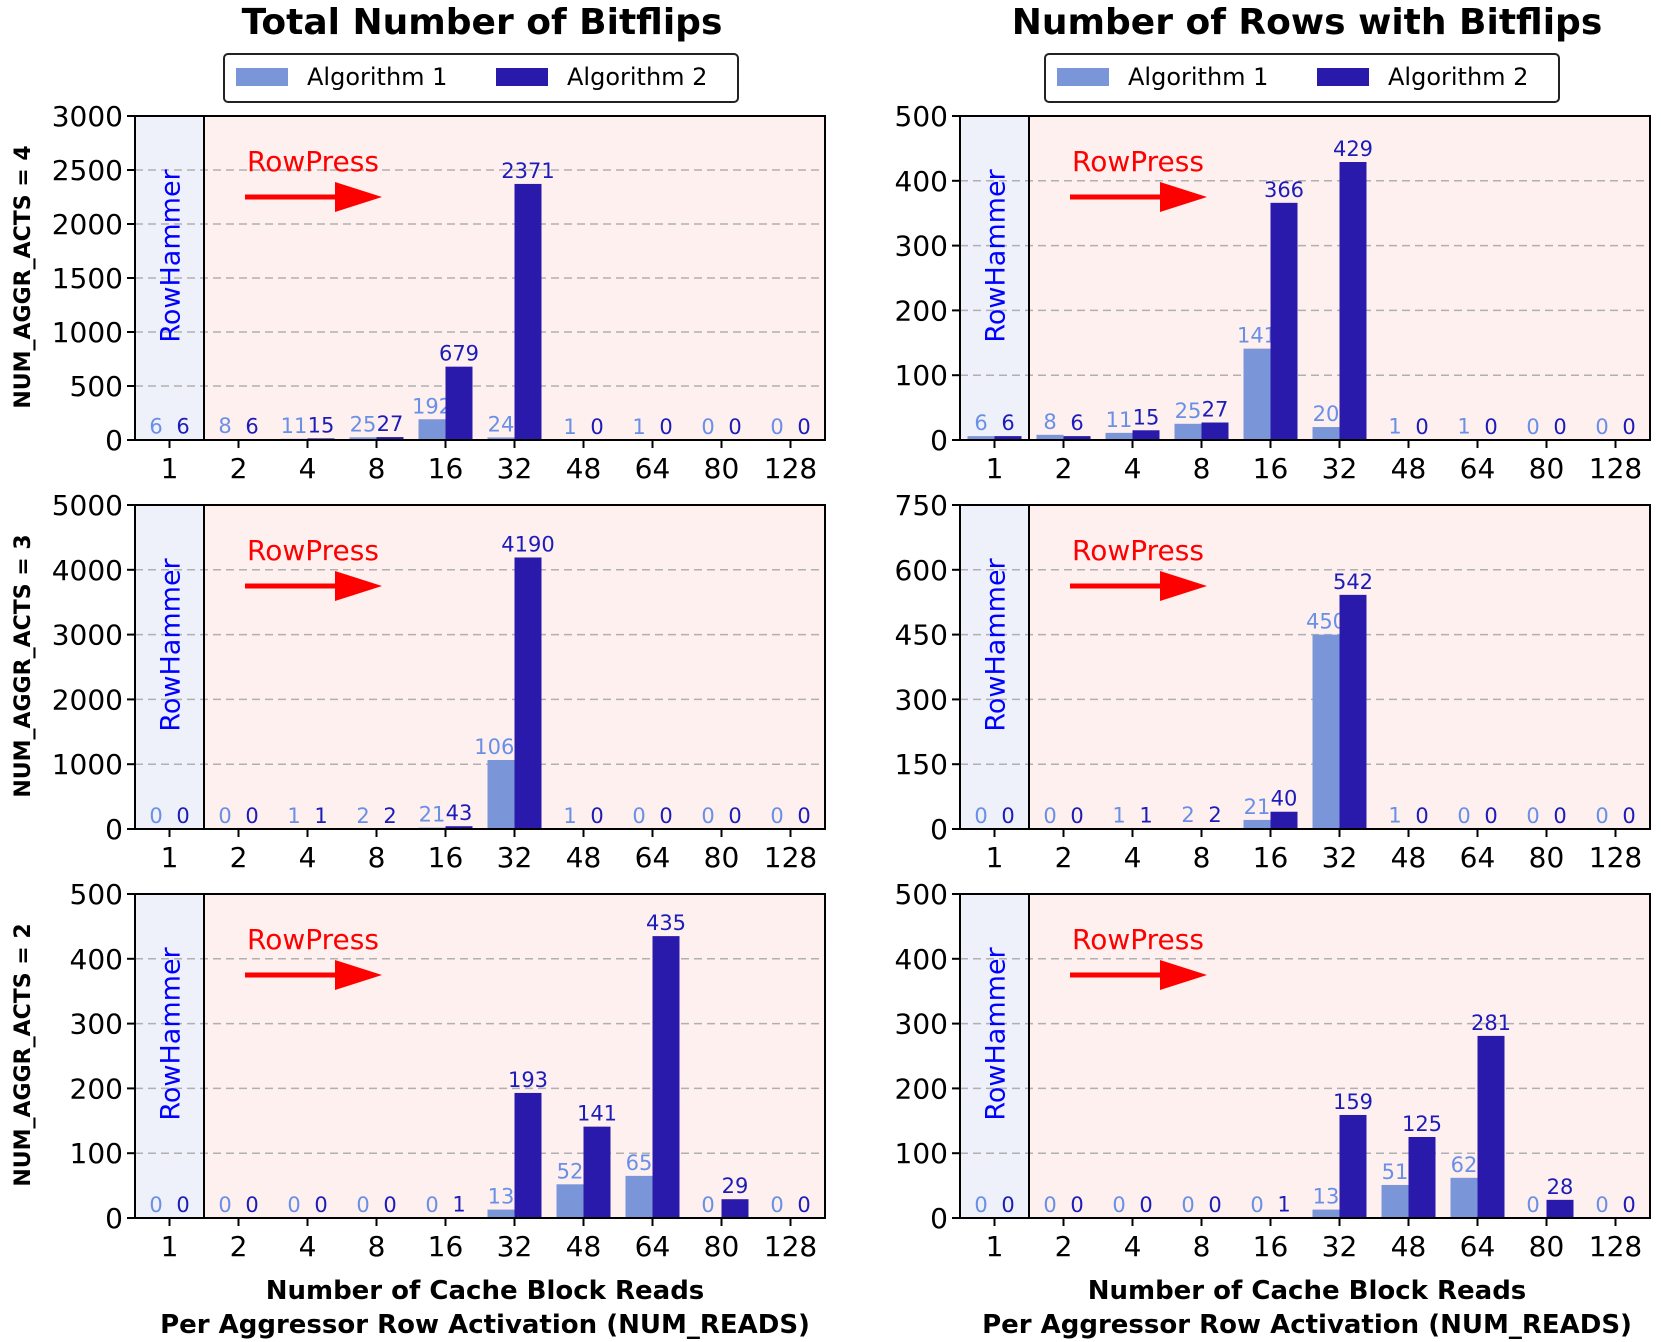  I want to click on x-tick-label: 80, so click(722, 468).